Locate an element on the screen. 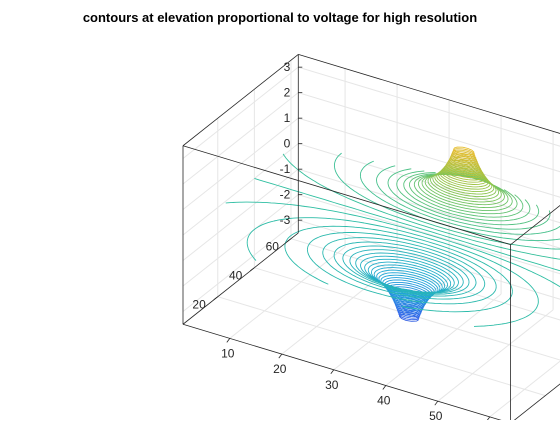  z-tick-label: 1 is located at coordinates (287, 118).